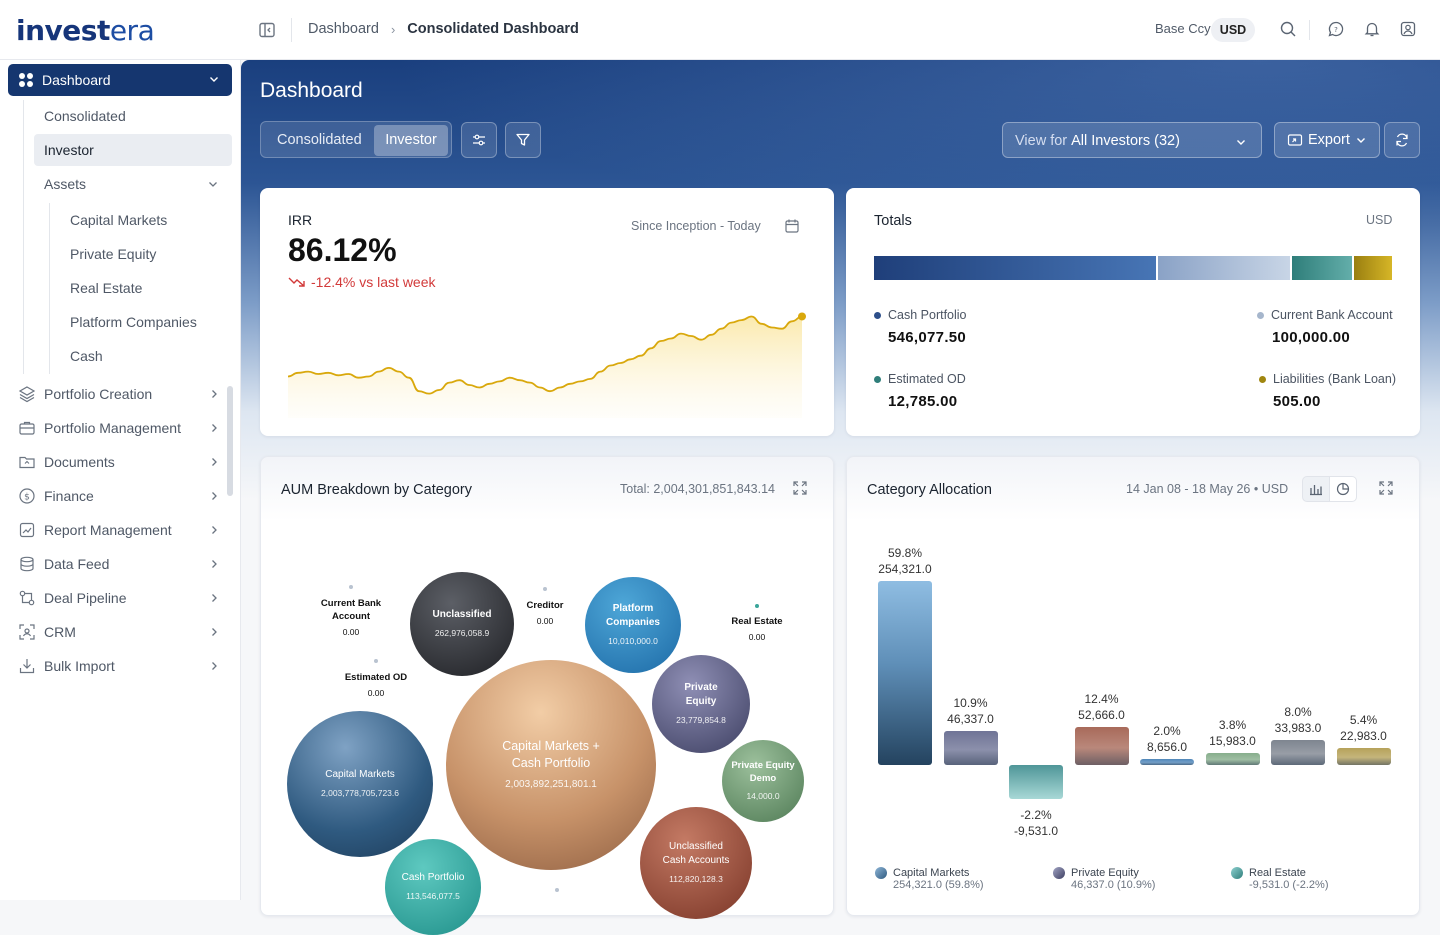 The width and height of the screenshot is (1440, 935). Describe the element at coordinates (763, 796) in the screenshot. I see `bubble-value: 14,000.0` at that location.